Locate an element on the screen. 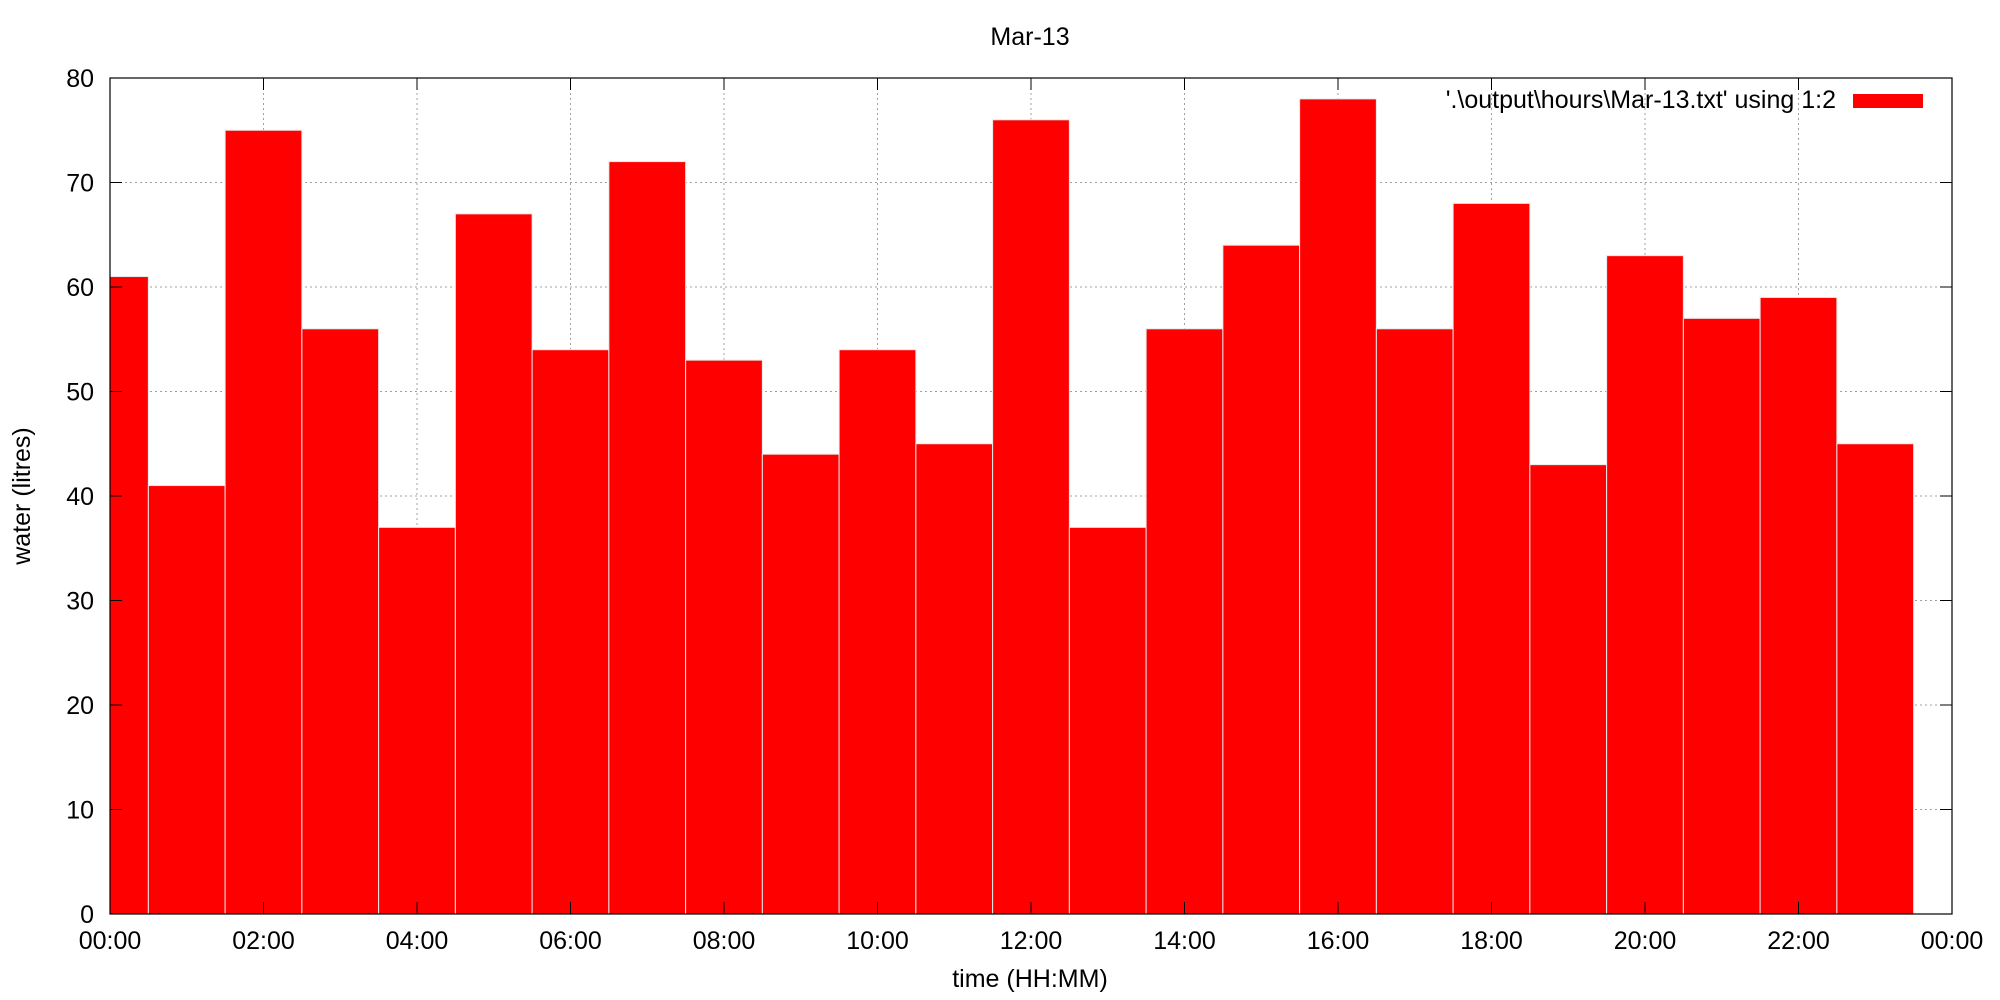 The height and width of the screenshot is (1000, 2000). y-tick-label: 40 is located at coordinates (80, 497).